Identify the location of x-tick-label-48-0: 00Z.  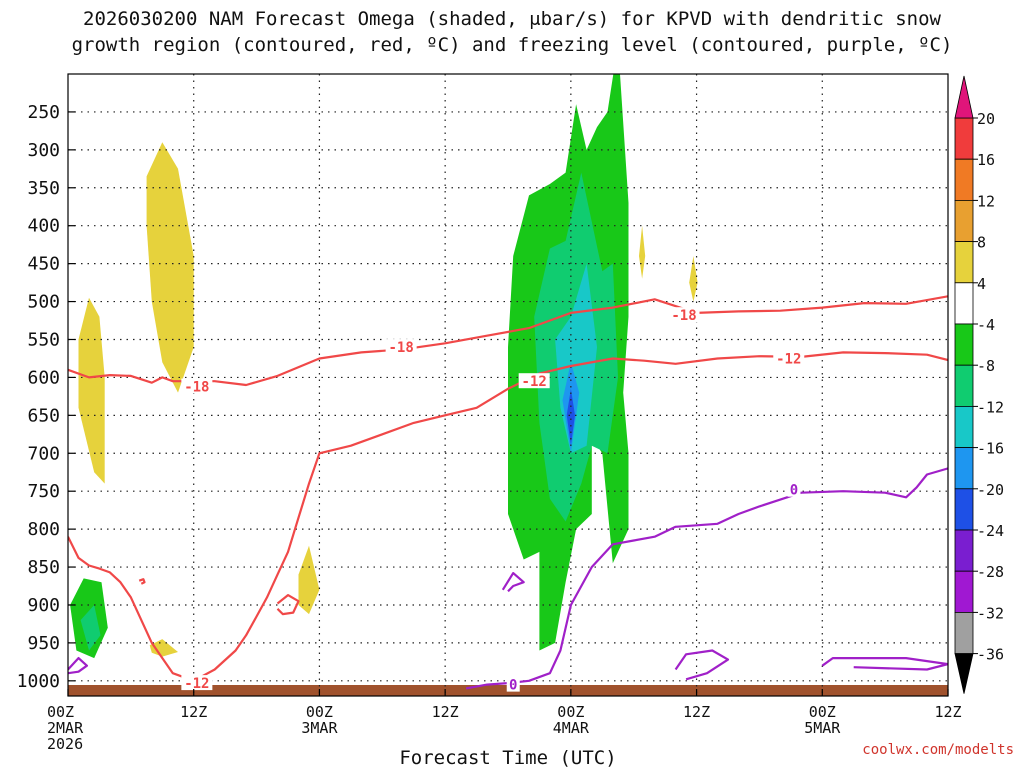
(570, 712).